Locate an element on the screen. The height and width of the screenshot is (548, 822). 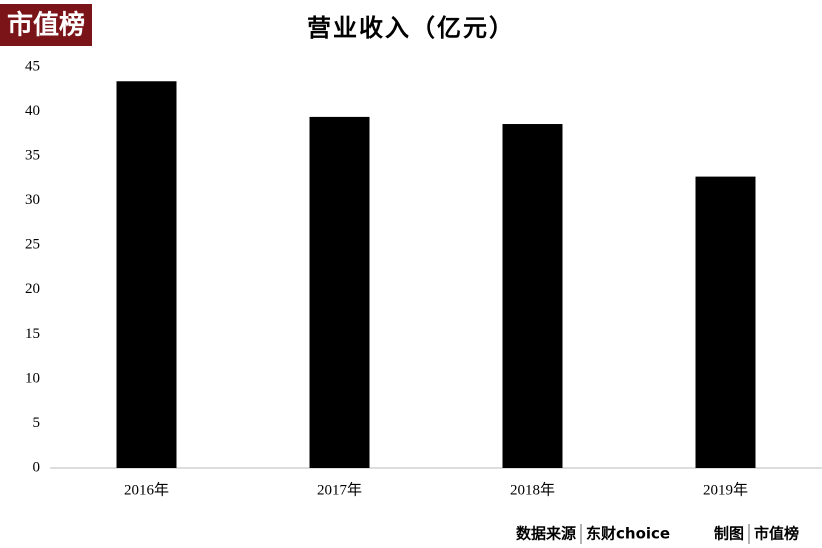
y-tick-label: 0 is located at coordinates (37, 467).